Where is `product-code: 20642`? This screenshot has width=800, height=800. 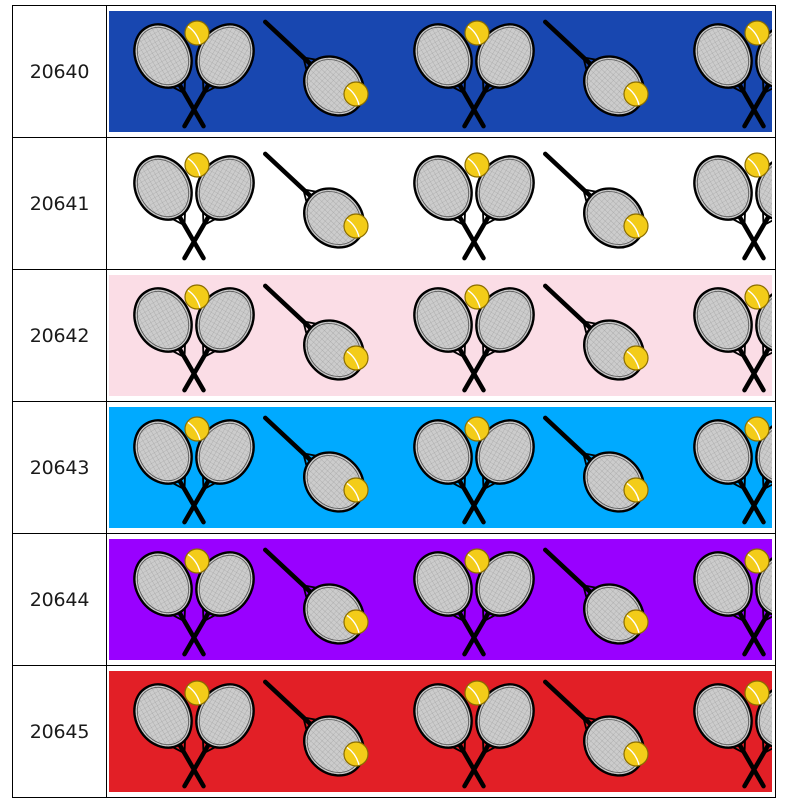
product-code: 20642 is located at coordinates (59, 335).